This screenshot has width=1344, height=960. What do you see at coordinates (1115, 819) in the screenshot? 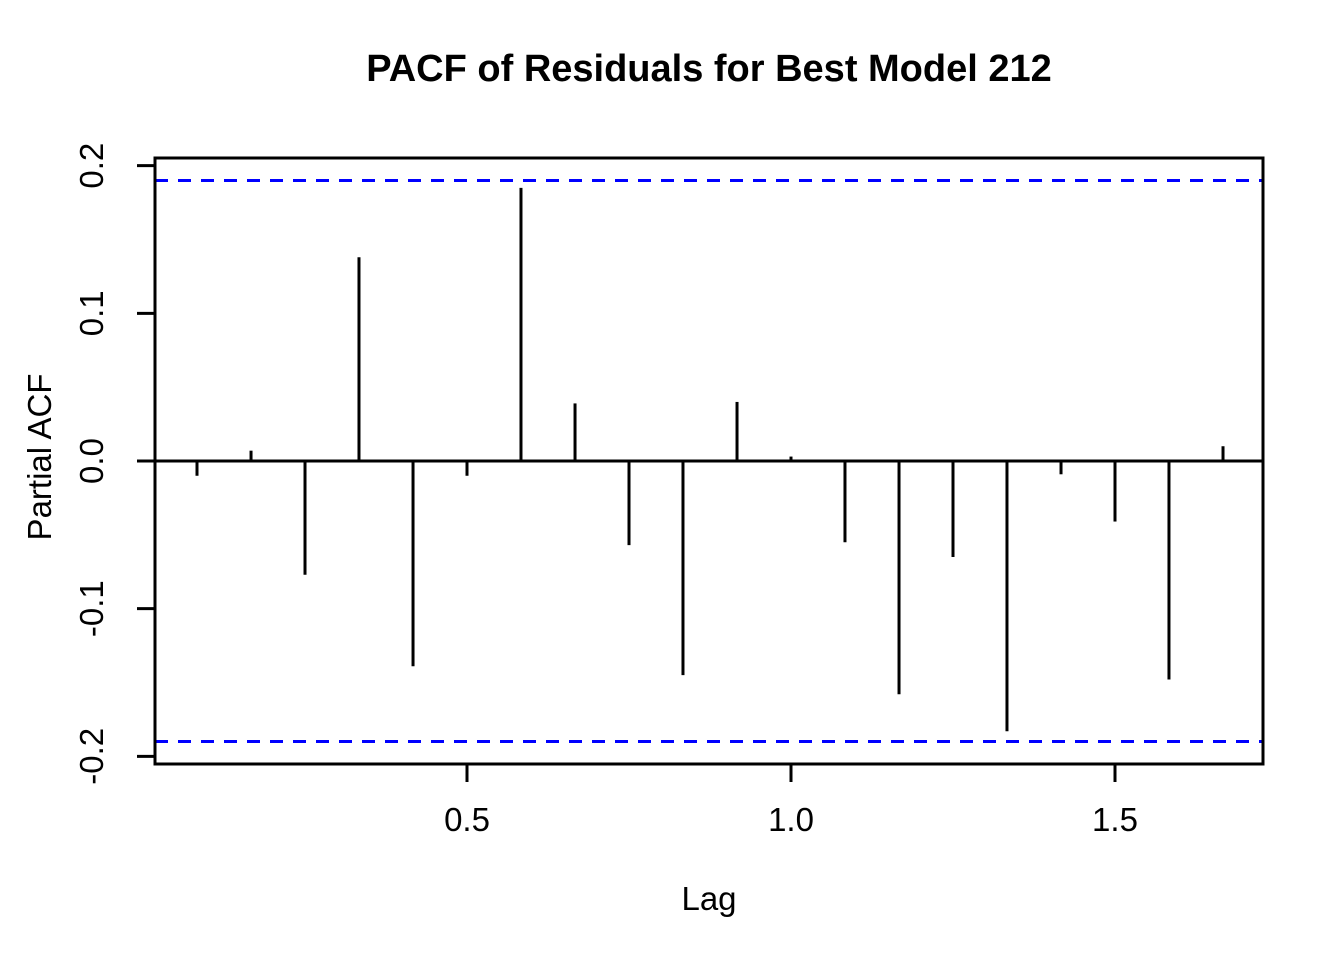
I see `x-tick-label: 1.5` at bounding box center [1115, 819].